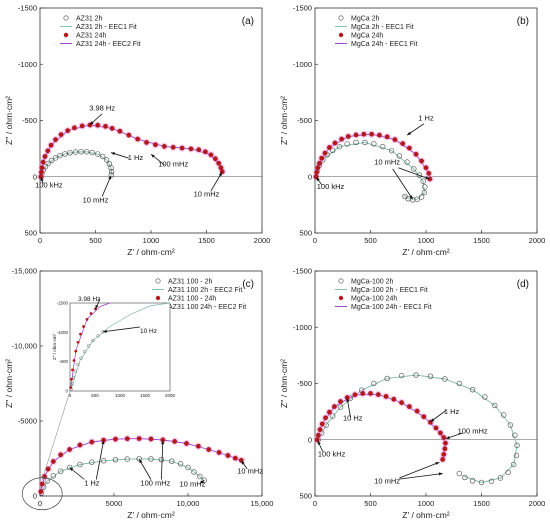  I want to click on legend-entry: AZ31 100 24h - EEC2 Fit, so click(207, 307).